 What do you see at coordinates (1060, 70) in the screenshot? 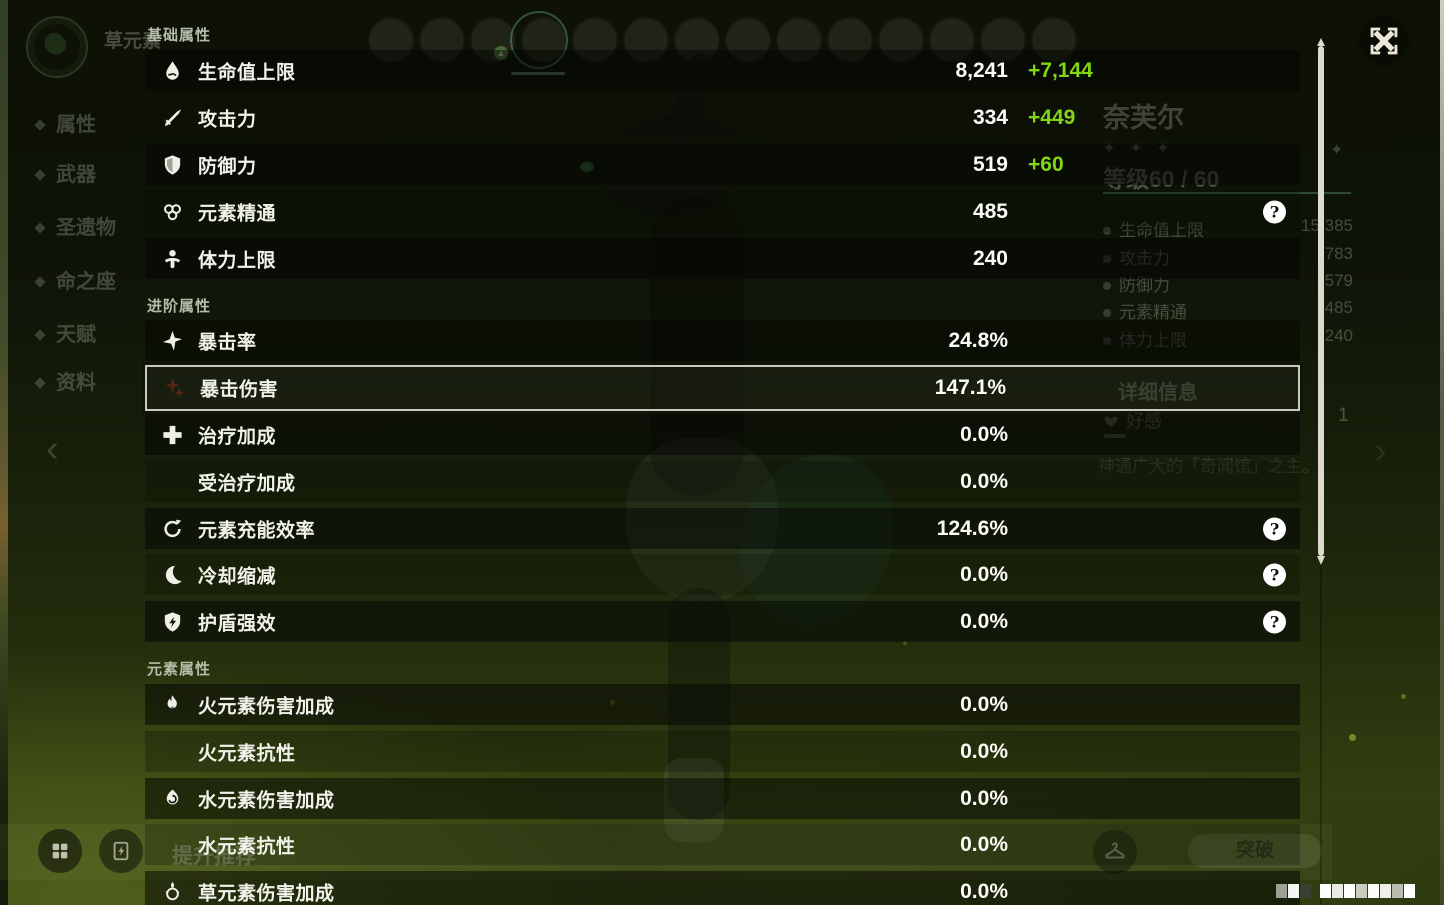
I see `stat-bonus: +7,144` at bounding box center [1060, 70].